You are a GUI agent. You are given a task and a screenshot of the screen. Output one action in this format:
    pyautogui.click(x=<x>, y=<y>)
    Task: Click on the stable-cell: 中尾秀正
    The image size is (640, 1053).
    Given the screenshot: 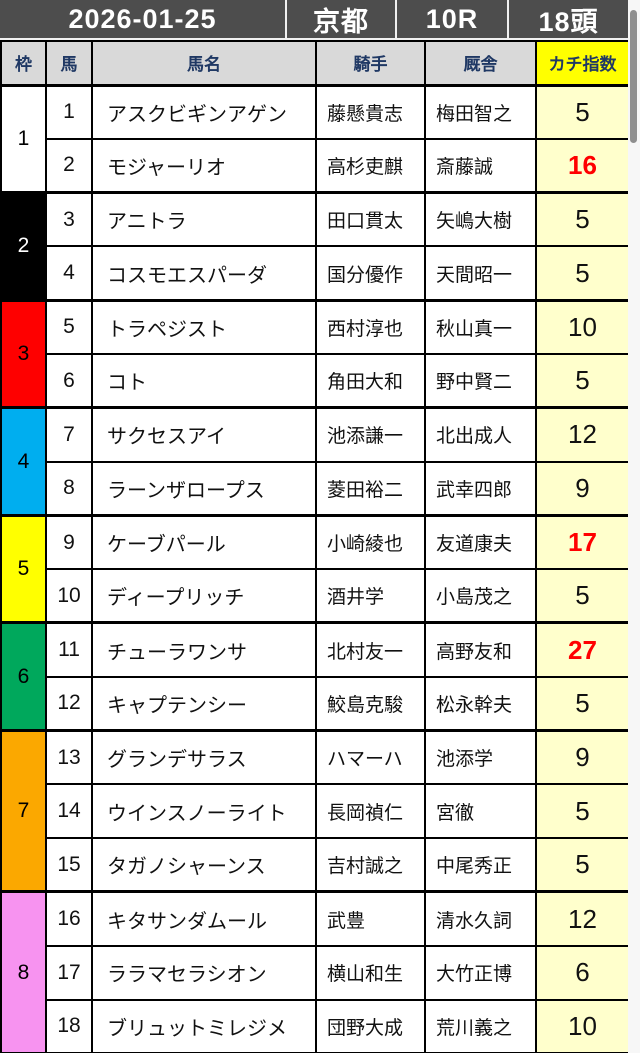 What is the action you would take?
    pyautogui.click(x=480, y=865)
    